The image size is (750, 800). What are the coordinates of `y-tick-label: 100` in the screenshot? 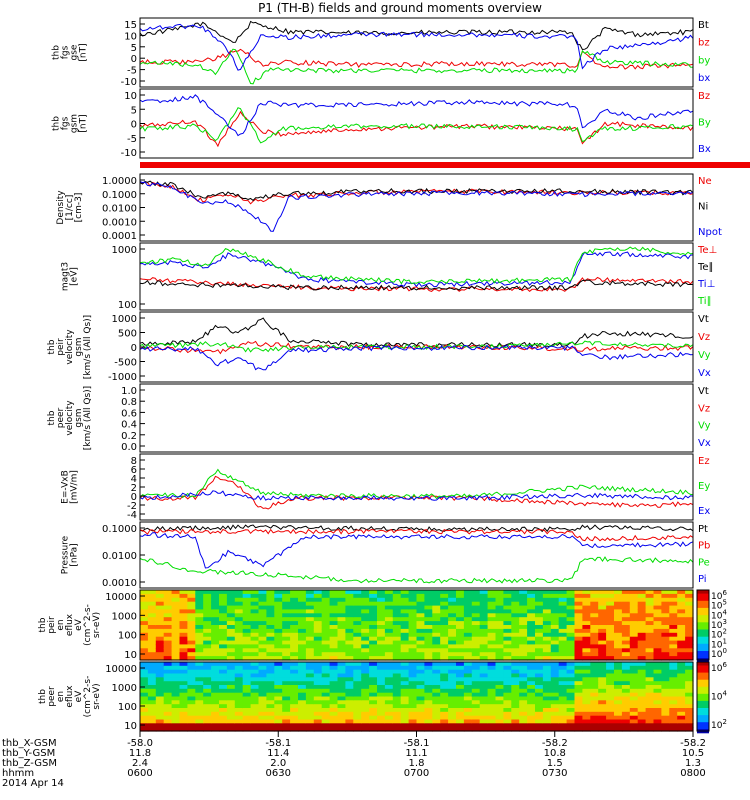 It's located at (127, 305).